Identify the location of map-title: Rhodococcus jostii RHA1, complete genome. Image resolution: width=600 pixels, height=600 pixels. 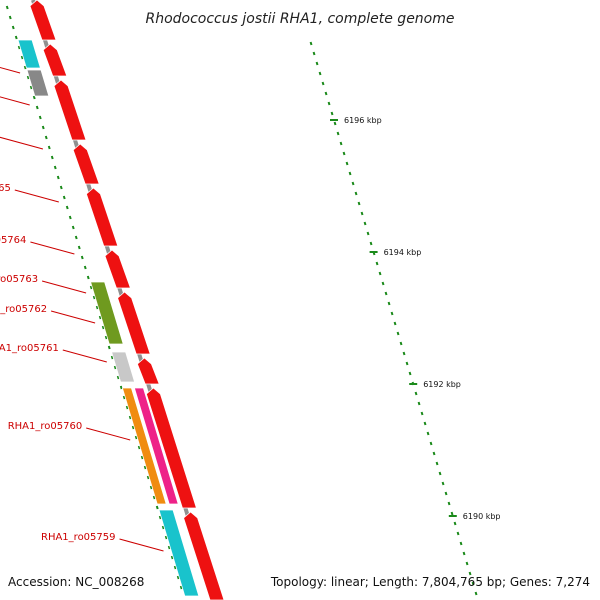
(299, 19).